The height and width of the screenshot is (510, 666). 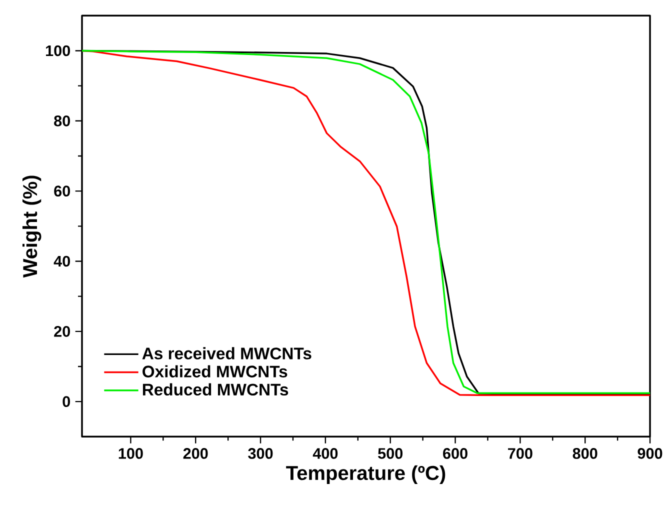 I want to click on x-tick-label: 500, so click(x=390, y=453).